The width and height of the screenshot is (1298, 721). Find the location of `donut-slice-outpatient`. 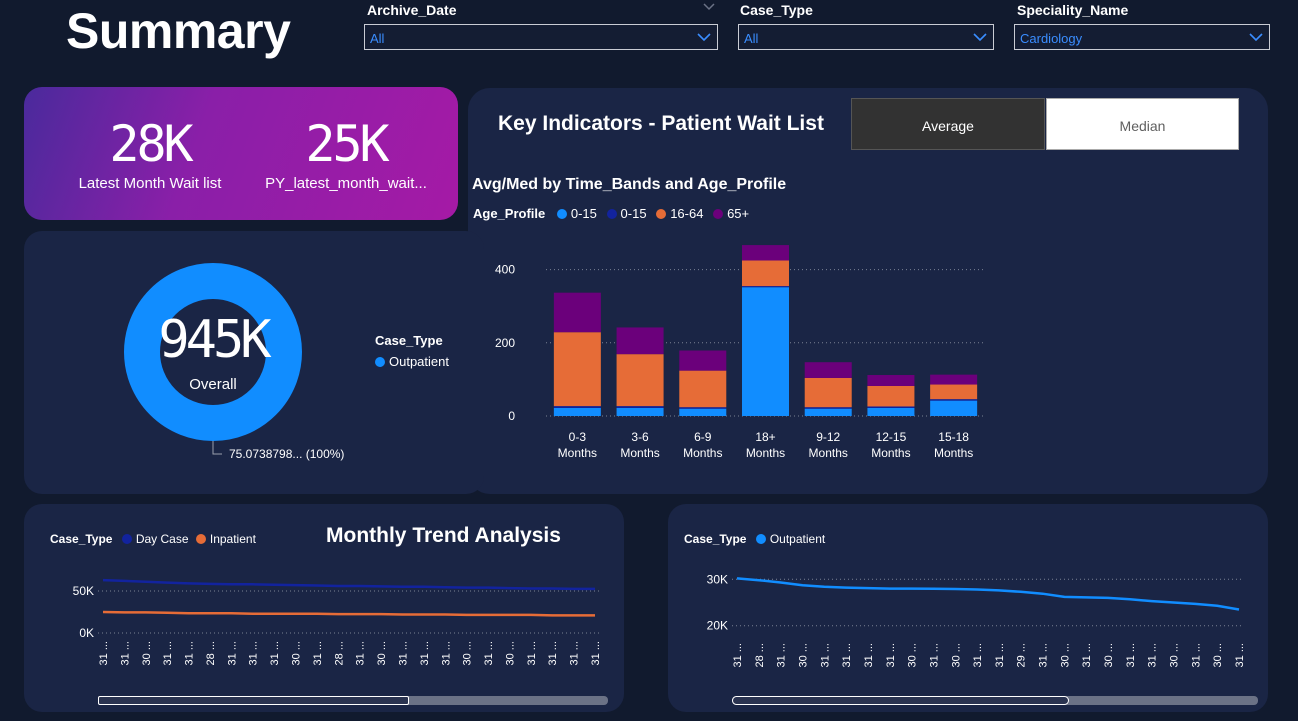

donut-slice-outpatient is located at coordinates (213, 352).